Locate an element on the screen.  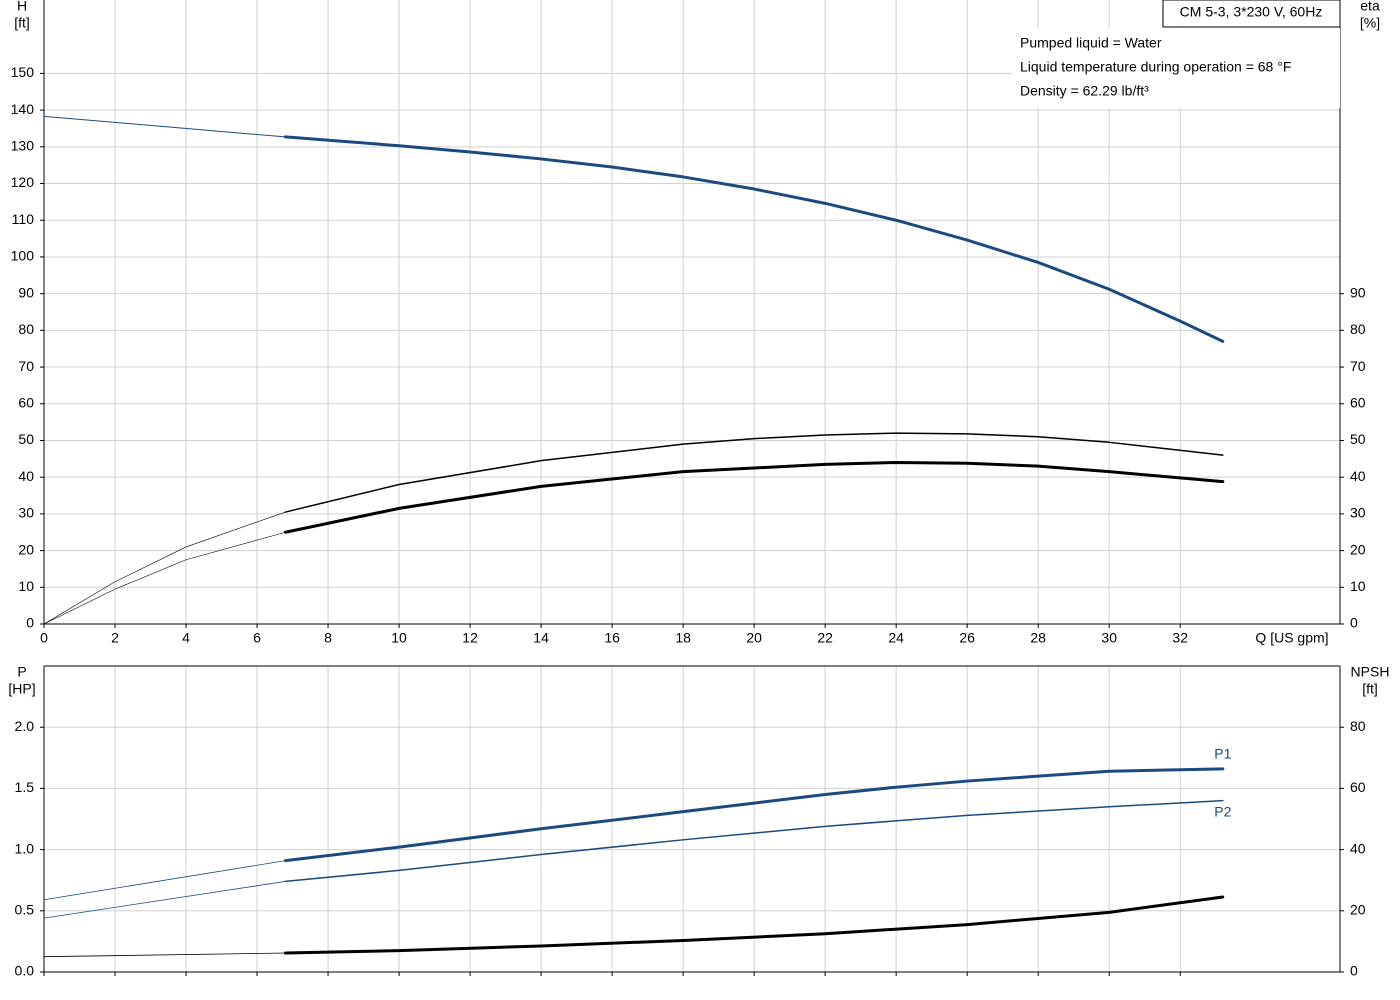
x-tick-label: 30 is located at coordinates (1109, 638).